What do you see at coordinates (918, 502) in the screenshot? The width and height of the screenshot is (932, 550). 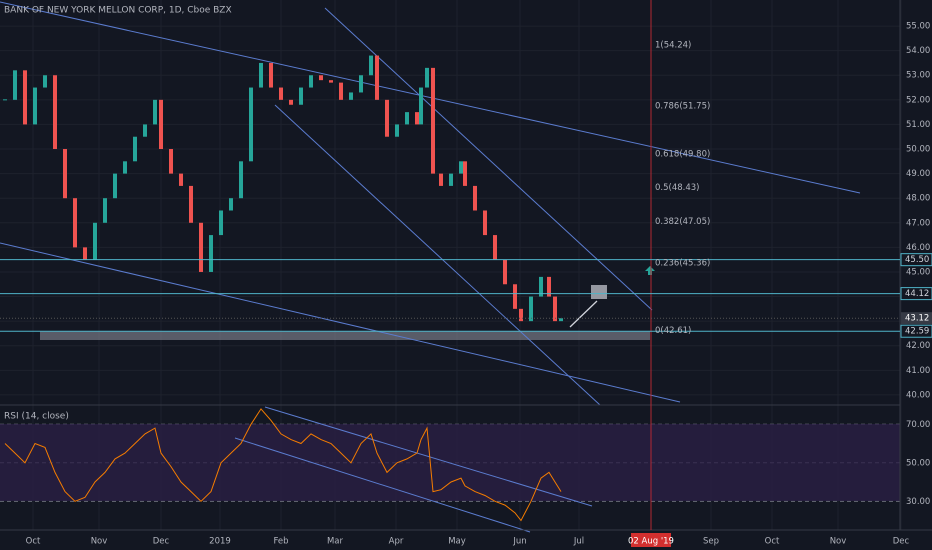 I see `rsi-tick-label: 30.00` at bounding box center [918, 502].